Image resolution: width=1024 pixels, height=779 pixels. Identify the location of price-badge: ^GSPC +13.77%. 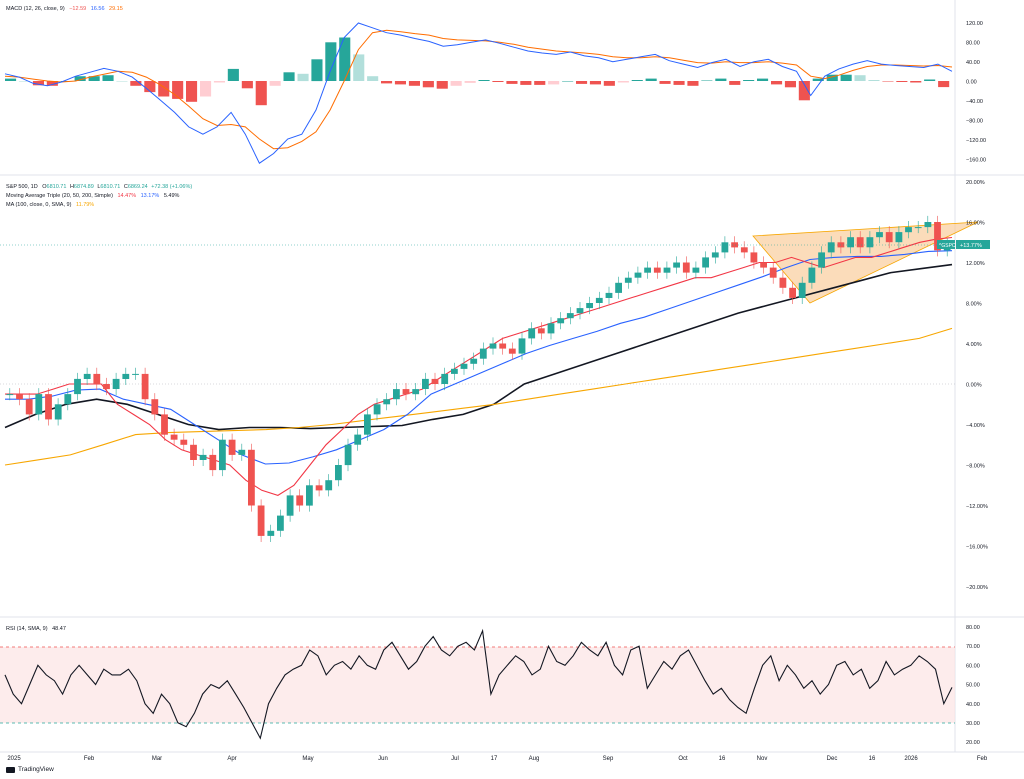
(963, 244).